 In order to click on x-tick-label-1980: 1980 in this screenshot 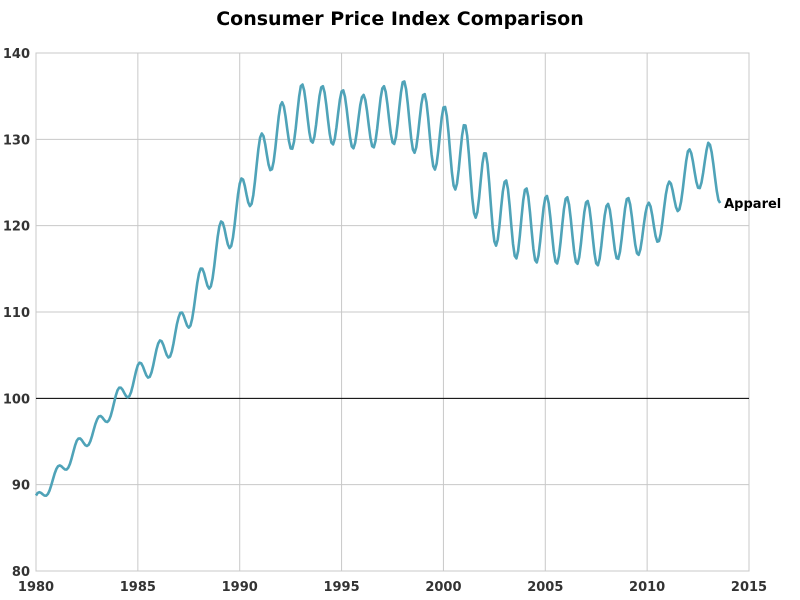, I will do `click(36, 587)`.